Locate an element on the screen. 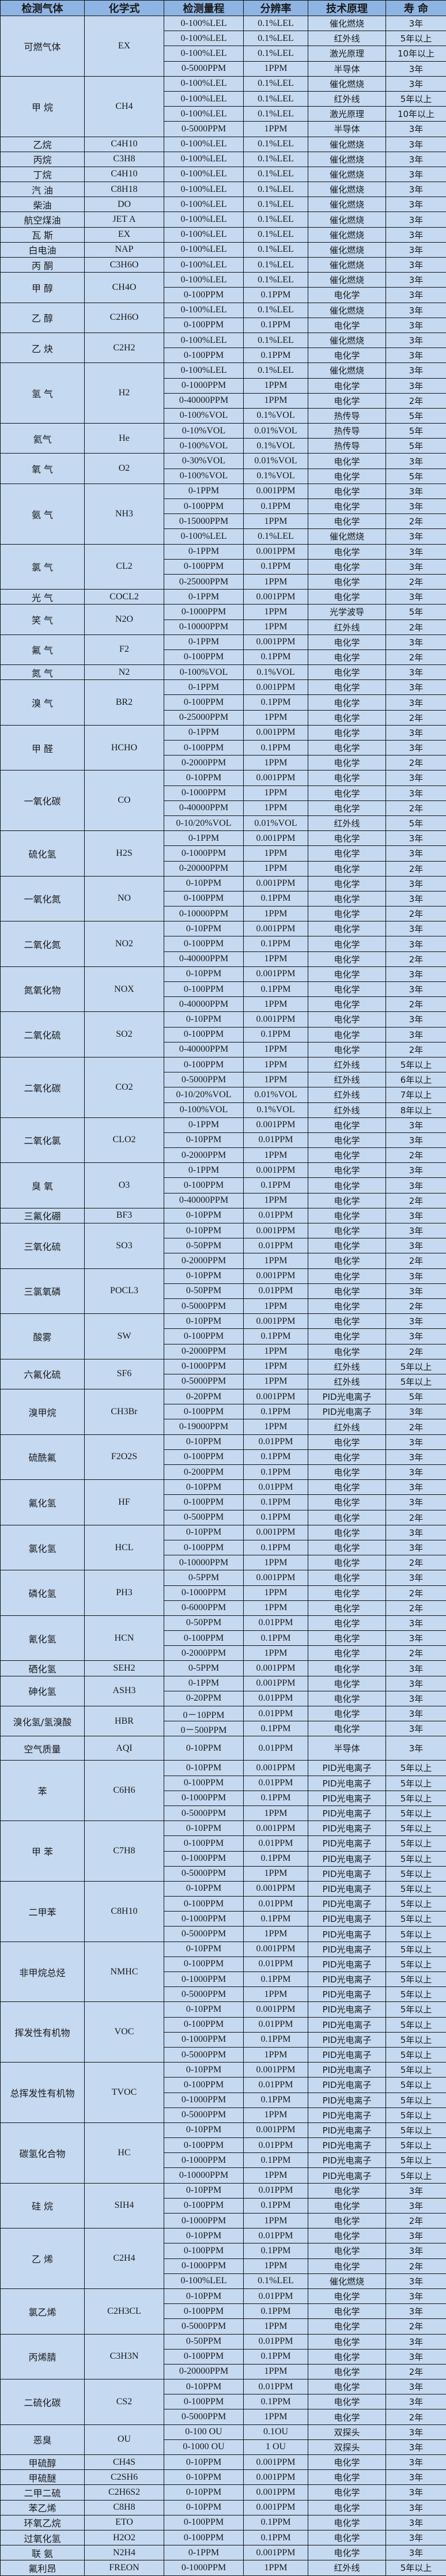  gas-name-cell: 甲硫醚 is located at coordinates (43, 2477).